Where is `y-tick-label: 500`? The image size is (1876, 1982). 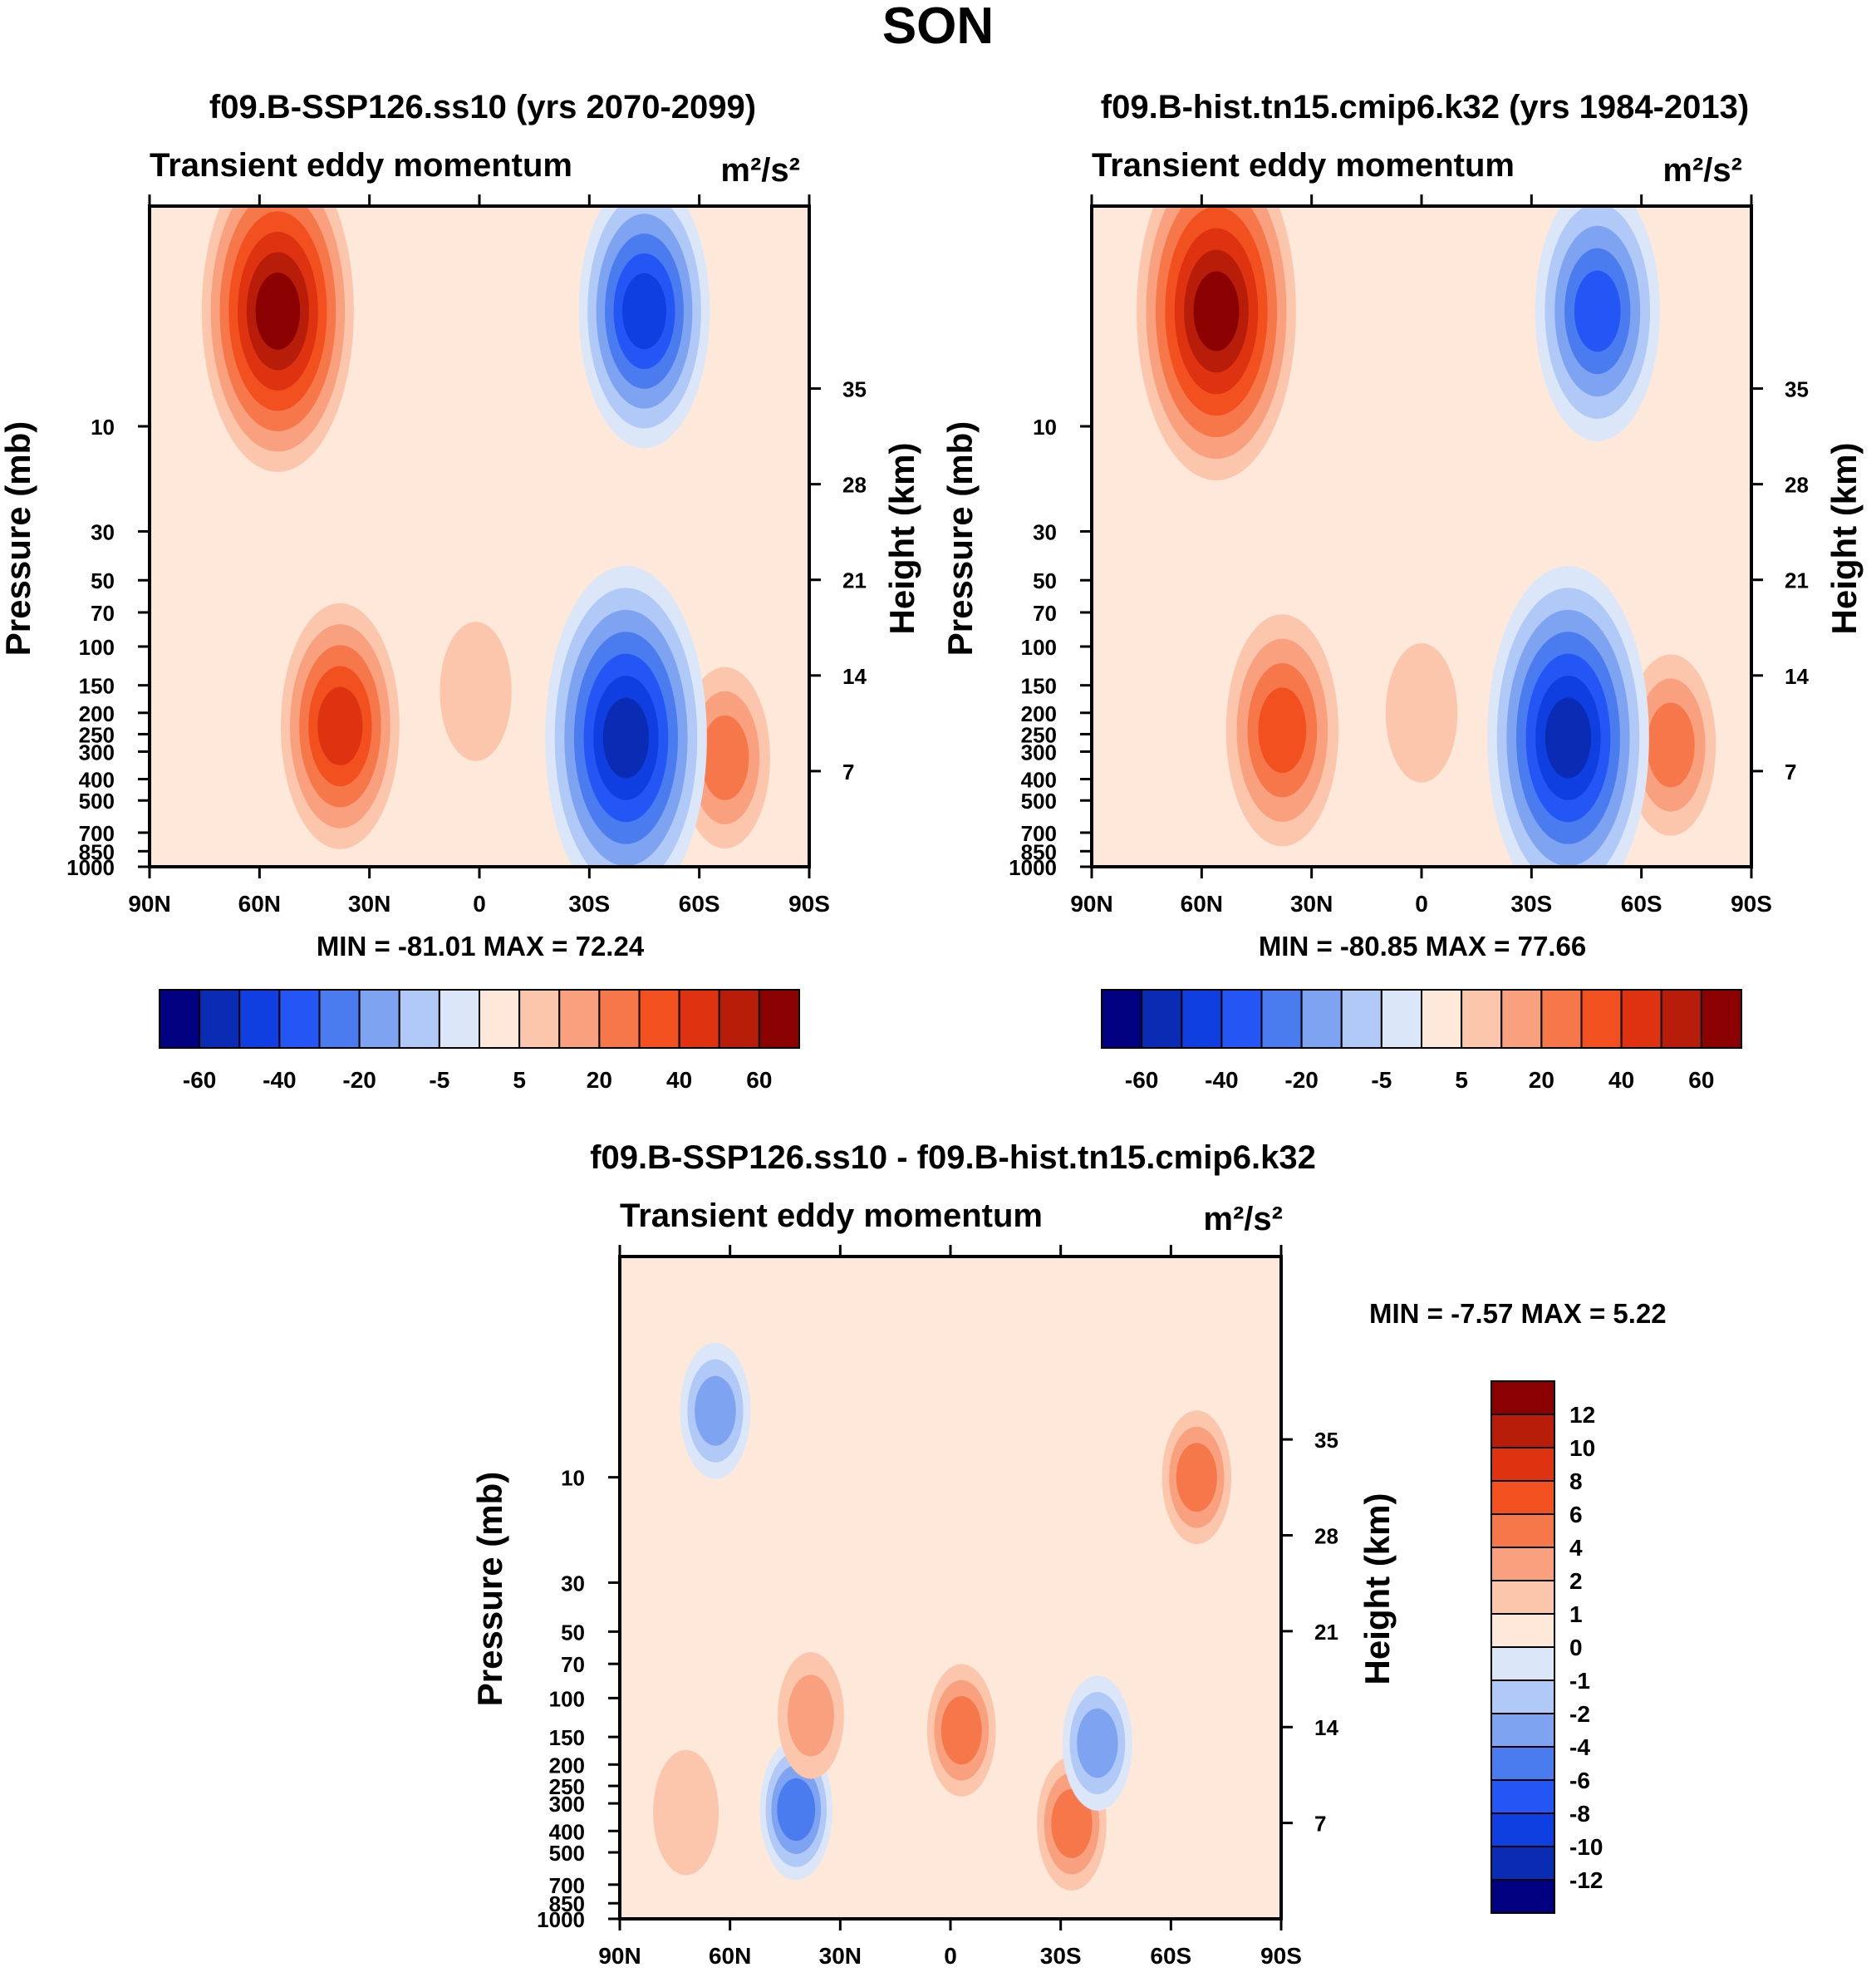 y-tick-label: 500 is located at coordinates (567, 1853).